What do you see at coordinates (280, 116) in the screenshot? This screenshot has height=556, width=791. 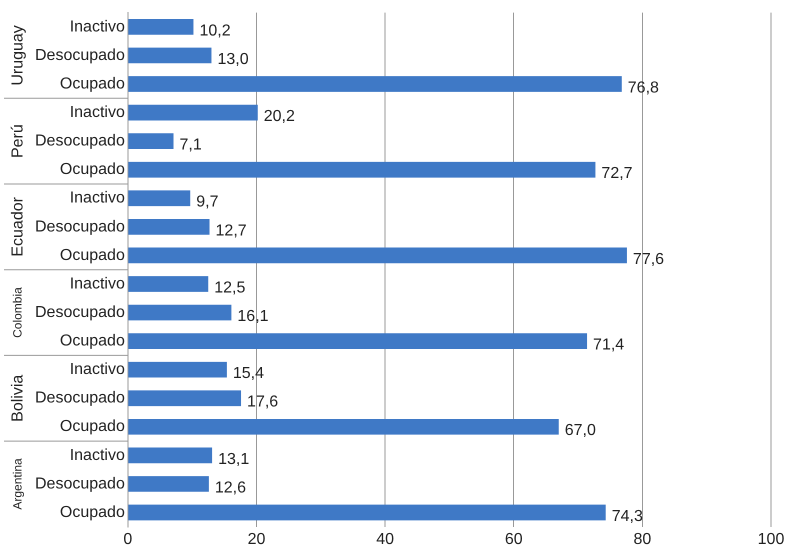 I see `data-label: 20,2` at bounding box center [280, 116].